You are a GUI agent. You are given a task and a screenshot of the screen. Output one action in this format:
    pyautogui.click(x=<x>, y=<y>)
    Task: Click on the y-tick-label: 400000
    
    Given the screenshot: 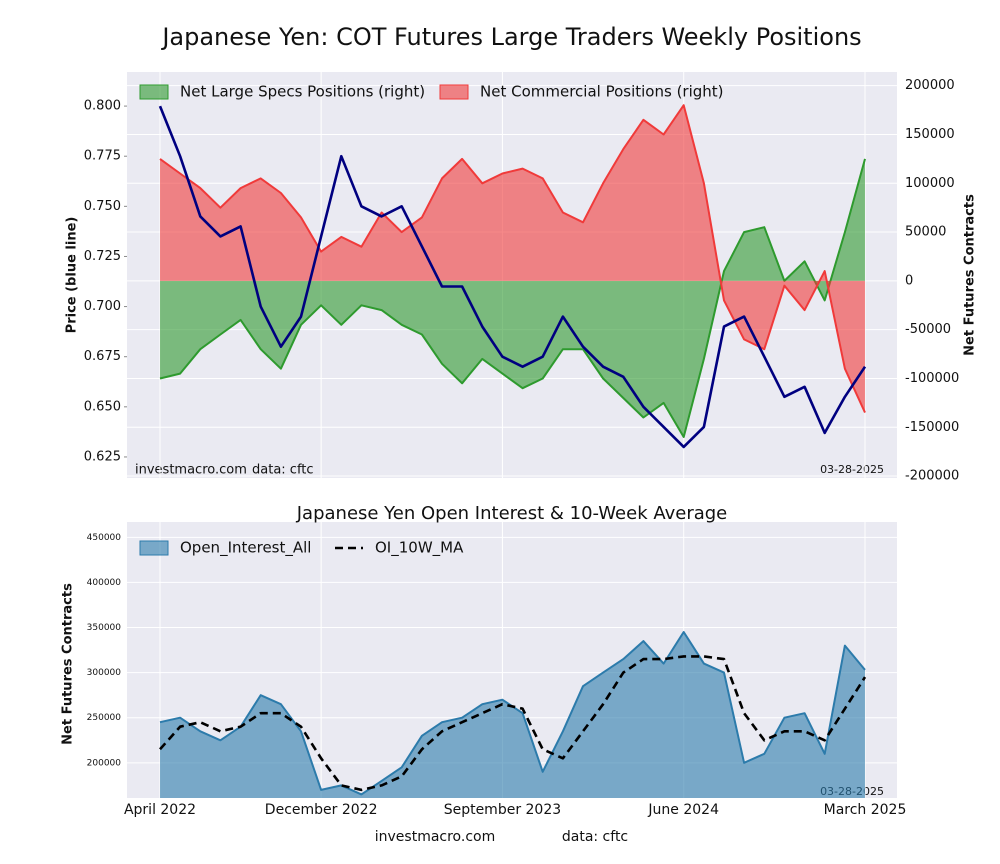 What is the action you would take?
    pyautogui.click(x=104, y=583)
    